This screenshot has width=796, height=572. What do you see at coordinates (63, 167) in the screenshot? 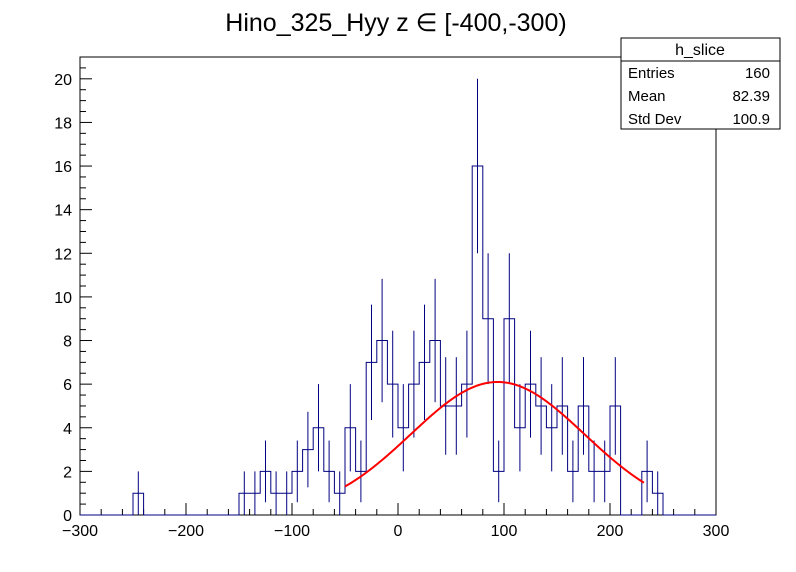
I see `y-tick-label: 16` at bounding box center [63, 167].